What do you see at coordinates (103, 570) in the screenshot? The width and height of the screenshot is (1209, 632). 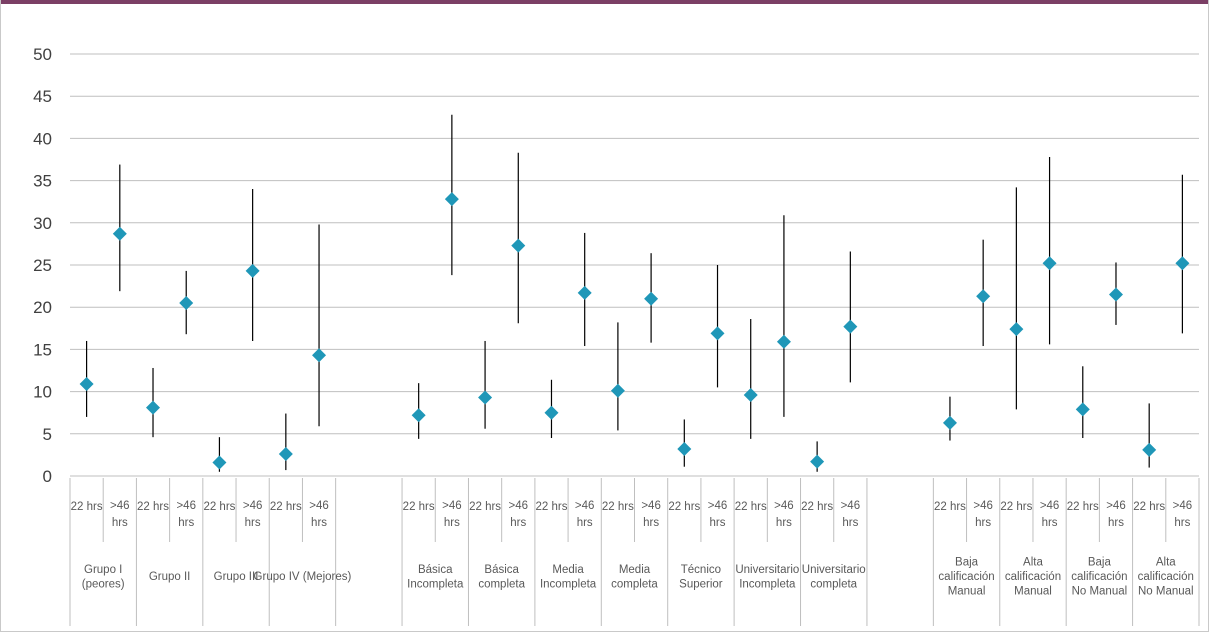 I see `category-label: Grupo I` at bounding box center [103, 570].